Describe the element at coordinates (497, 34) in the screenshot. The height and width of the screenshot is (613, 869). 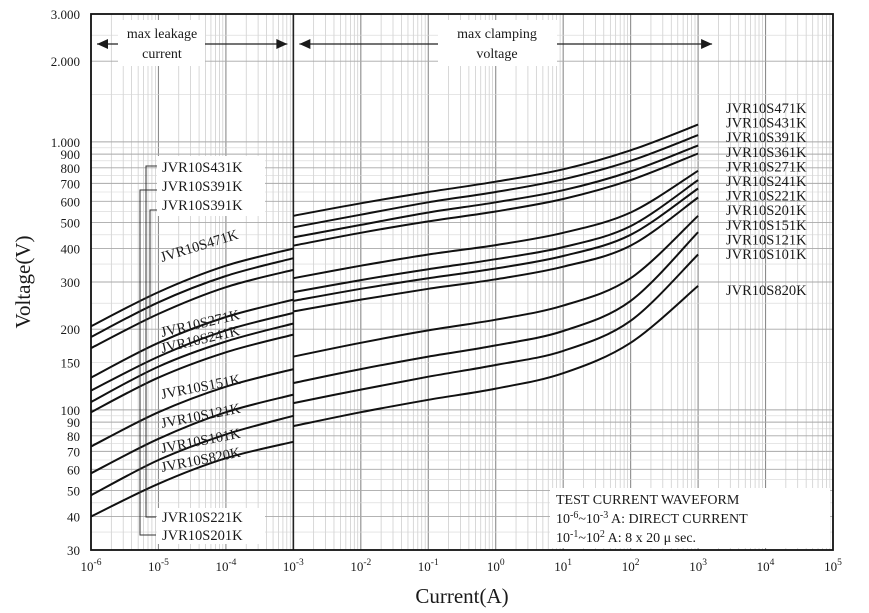
I see `region-label-clamping-line1: max clamping` at that location.